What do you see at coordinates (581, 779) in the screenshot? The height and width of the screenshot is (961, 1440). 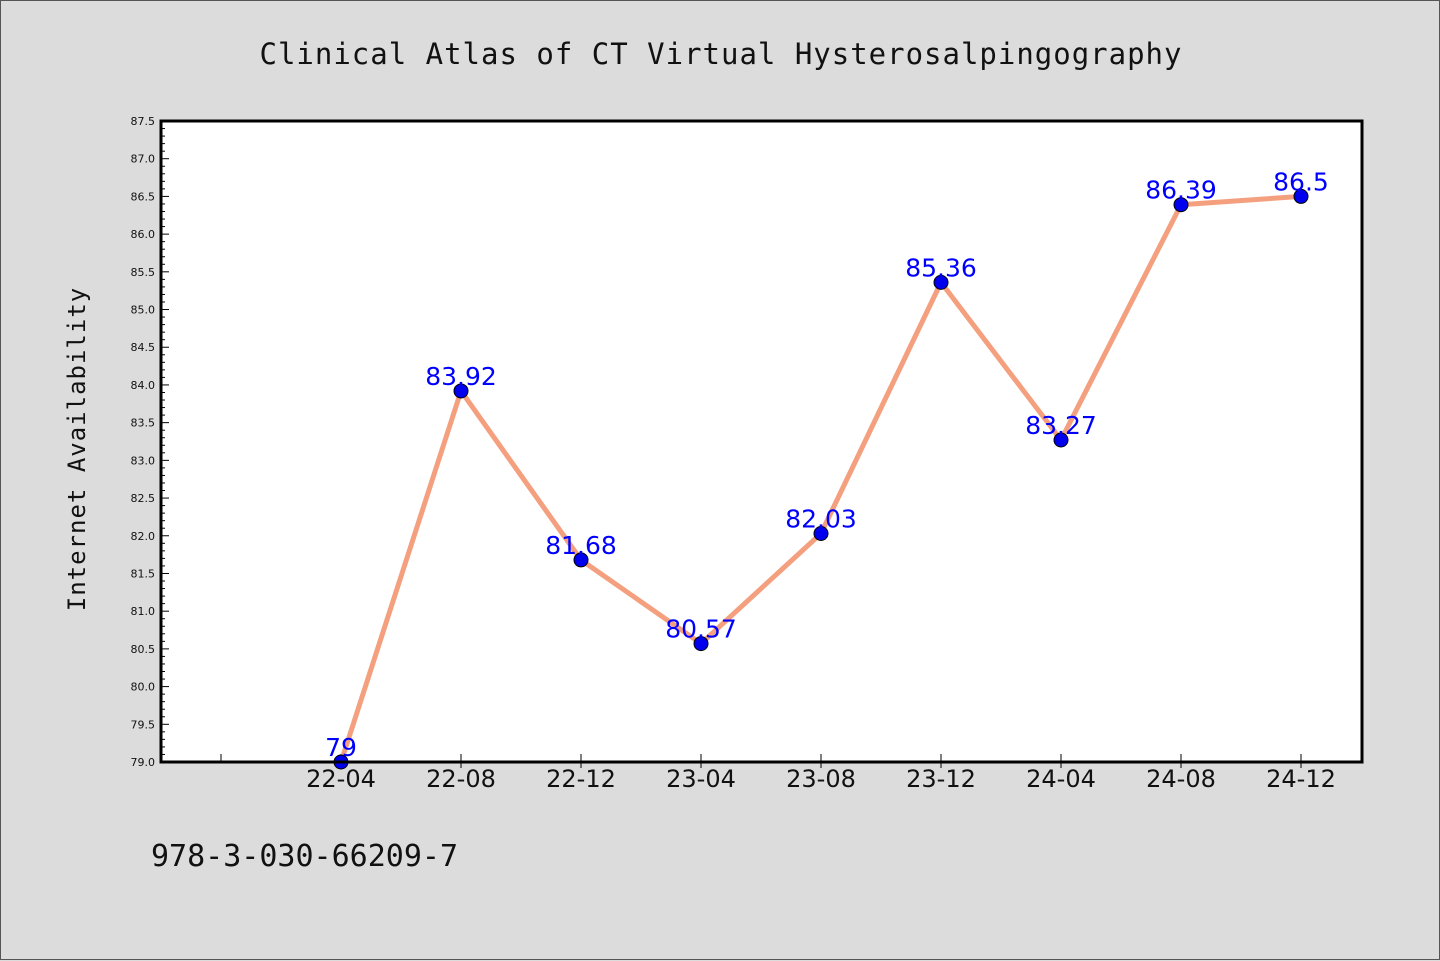 I see `x-tick-label: 22-12` at bounding box center [581, 779].